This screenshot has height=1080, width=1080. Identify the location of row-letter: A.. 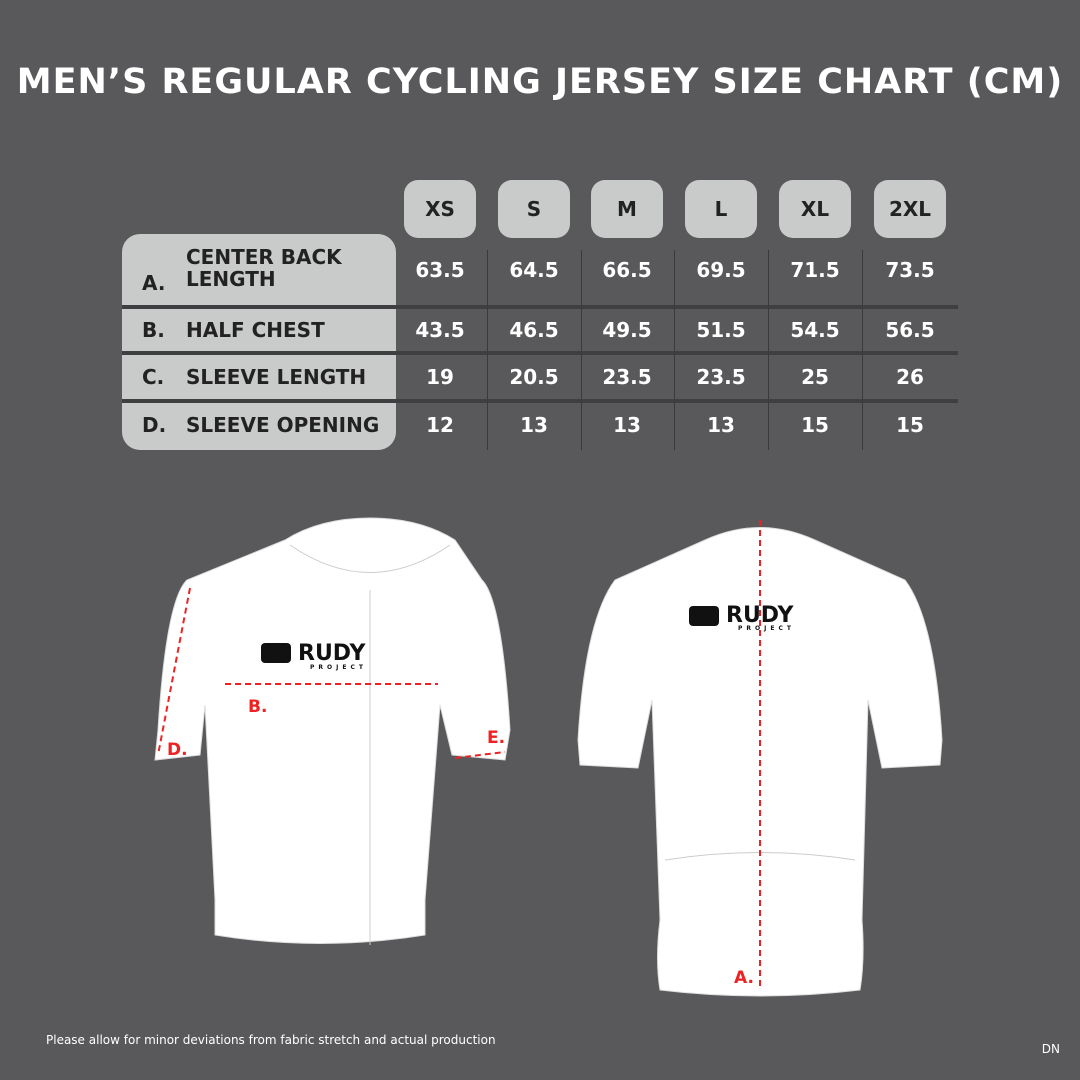
(154, 283).